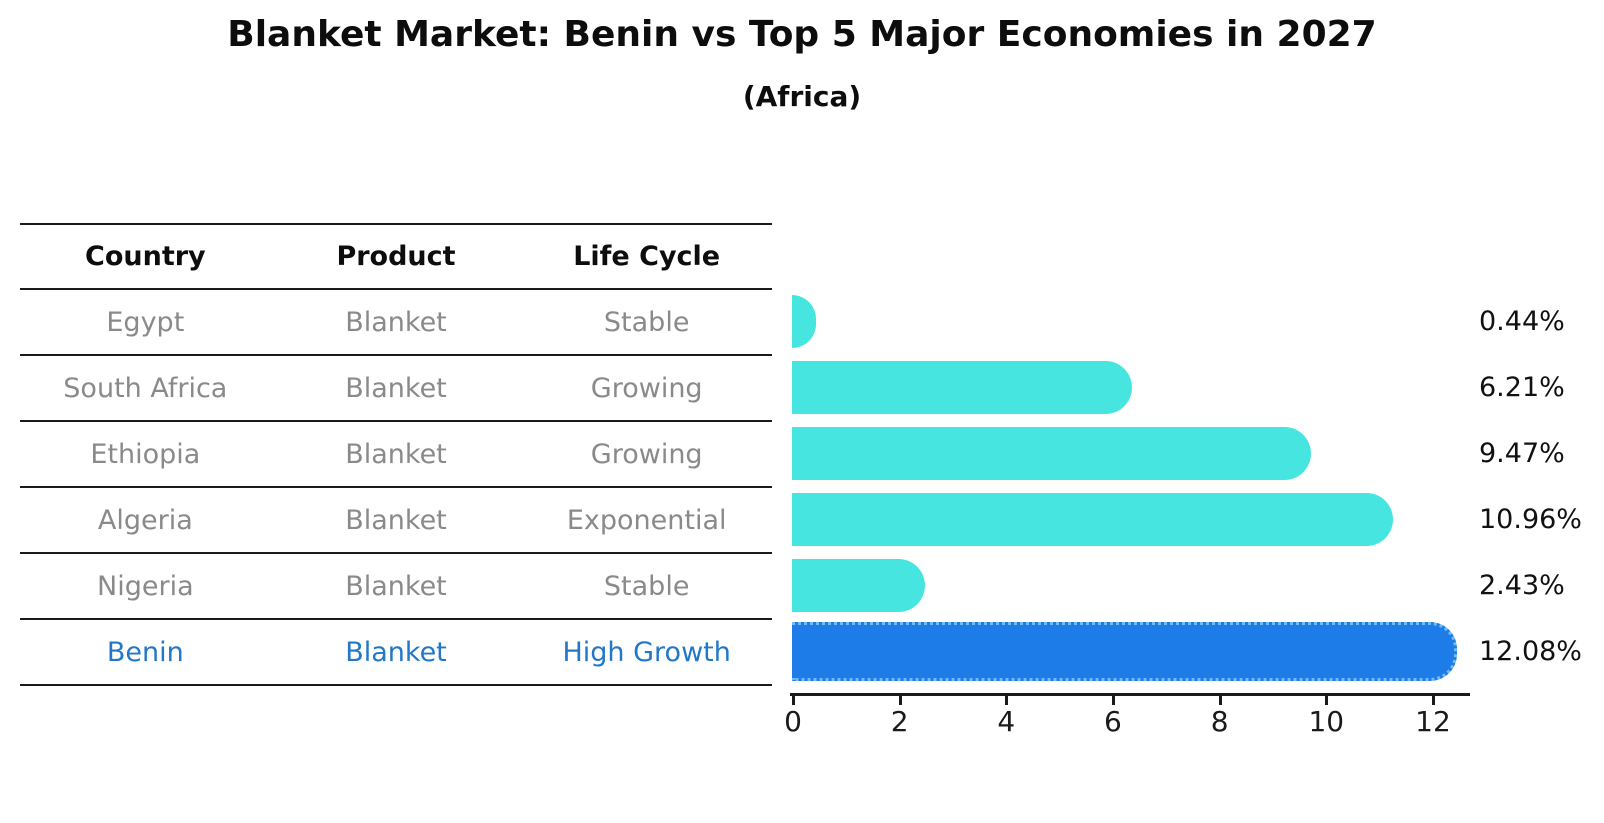  I want to click on x-tick-label-6: 6, so click(1113, 721).